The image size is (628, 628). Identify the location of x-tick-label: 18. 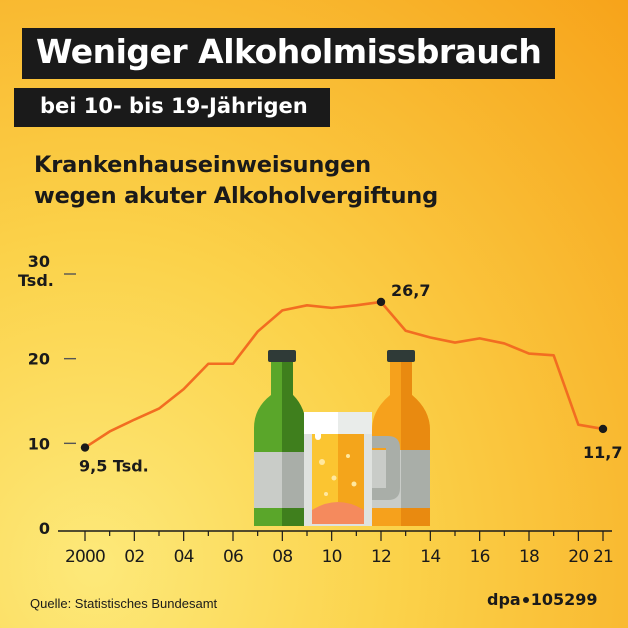
(529, 557).